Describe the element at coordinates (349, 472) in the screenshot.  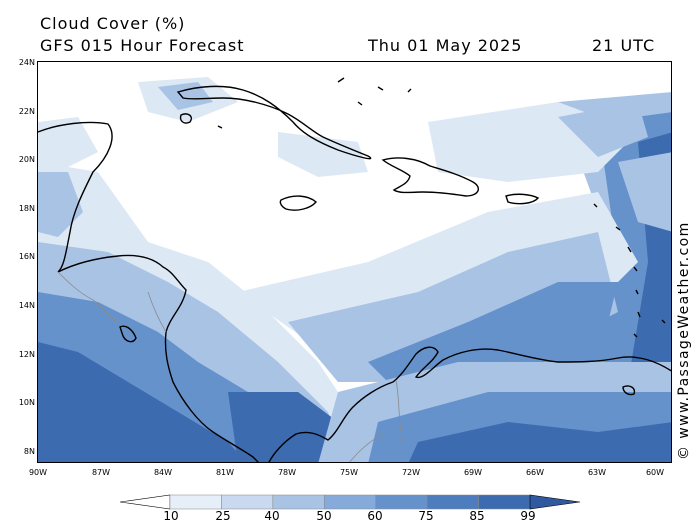
I see `lon-label: 75W` at that location.